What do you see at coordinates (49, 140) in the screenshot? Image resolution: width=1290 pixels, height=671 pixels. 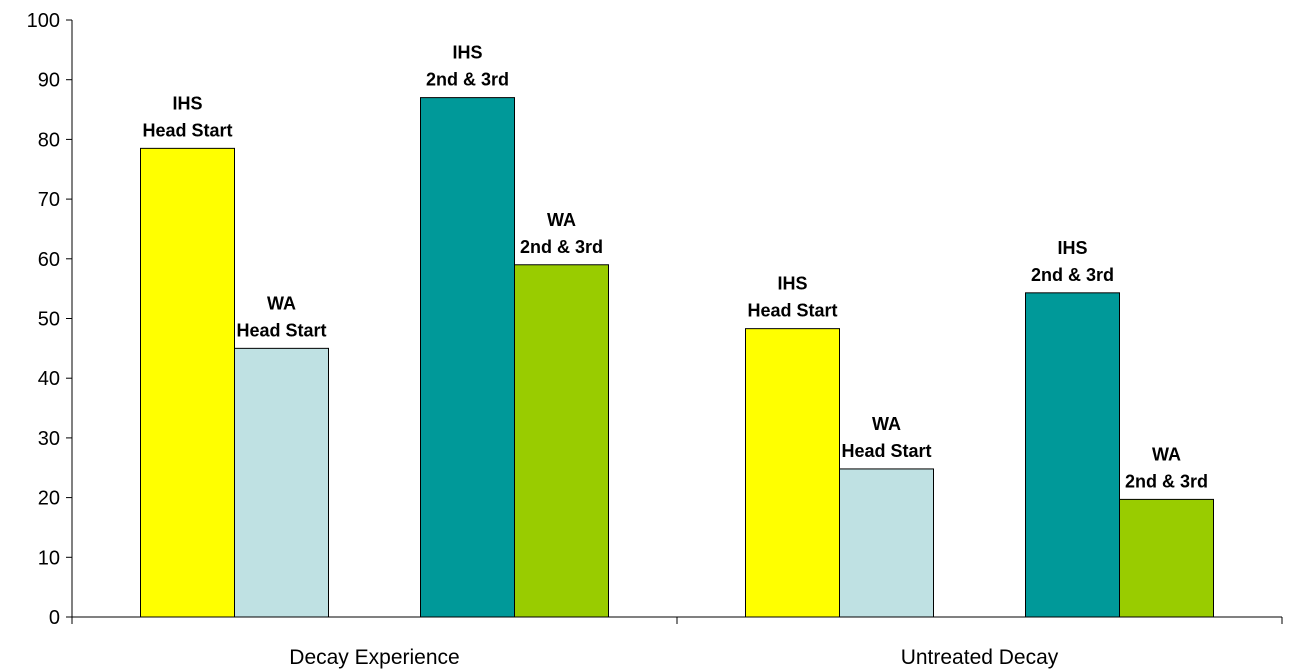 I see `y-tick-label: 80` at bounding box center [49, 140].